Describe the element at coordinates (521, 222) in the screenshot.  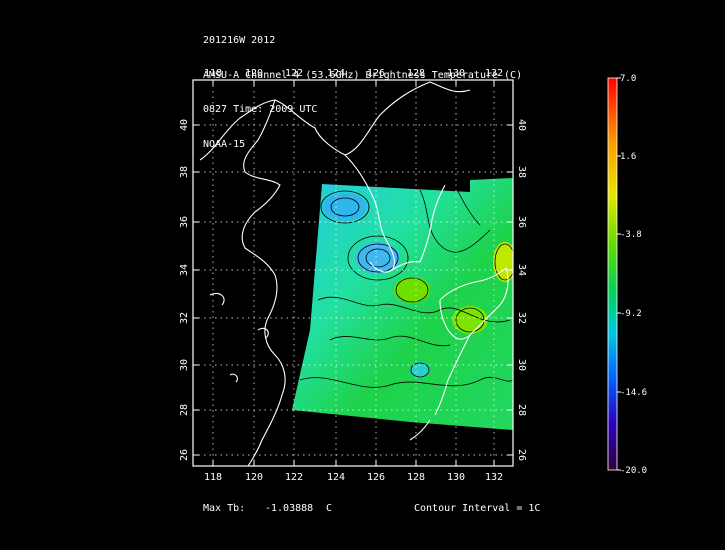
I see `lat-tick-right-36: 36` at that location.